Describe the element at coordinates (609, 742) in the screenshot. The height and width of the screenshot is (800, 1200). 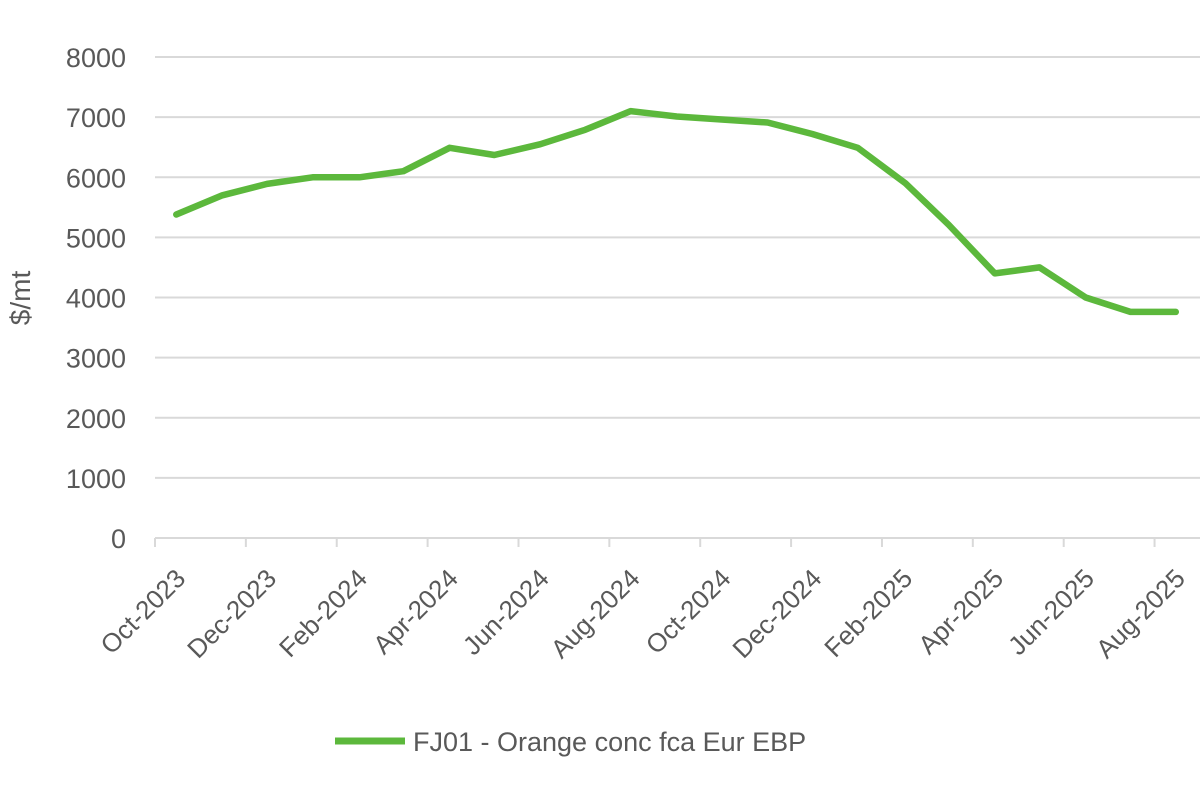
I see `legend-label: FJ01 - Orange conc fca Eur EBP` at that location.